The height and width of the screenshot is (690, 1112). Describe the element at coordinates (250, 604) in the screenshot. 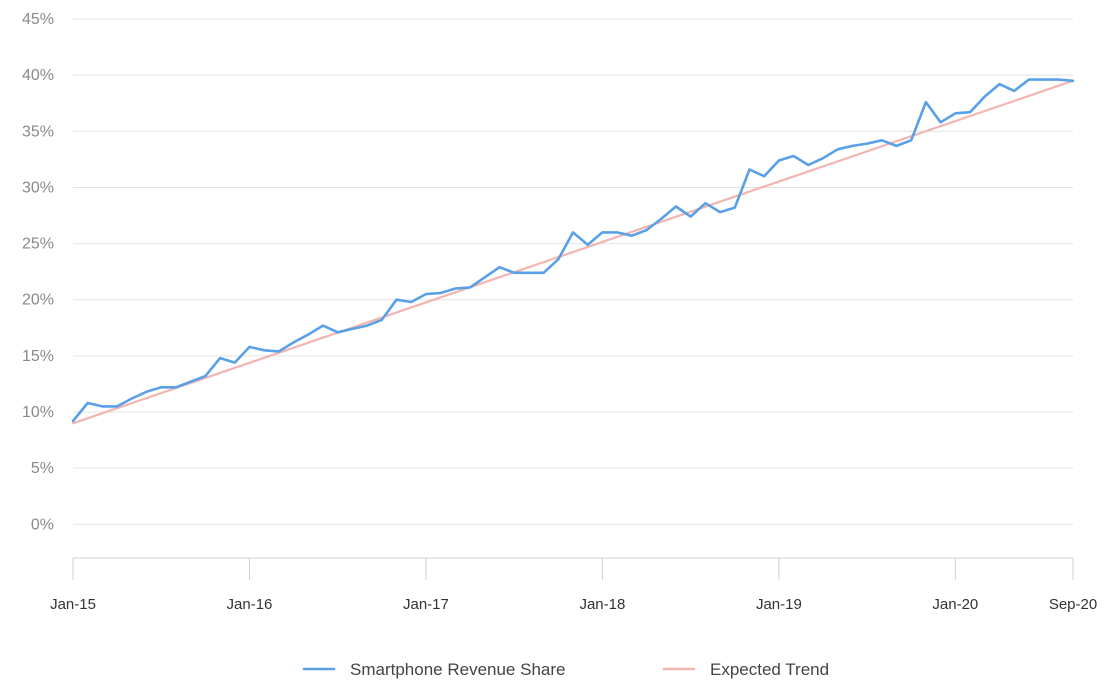

I see `x-tick-label: Jan-16` at that location.